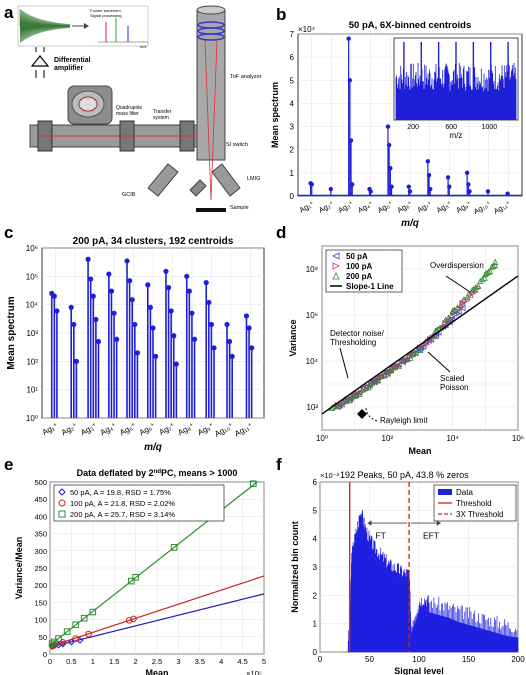 This screenshot has height=675, width=526. Describe the element at coordinates (370, 286) in the screenshot. I see `legend-label: Slope-1 Line` at that location.